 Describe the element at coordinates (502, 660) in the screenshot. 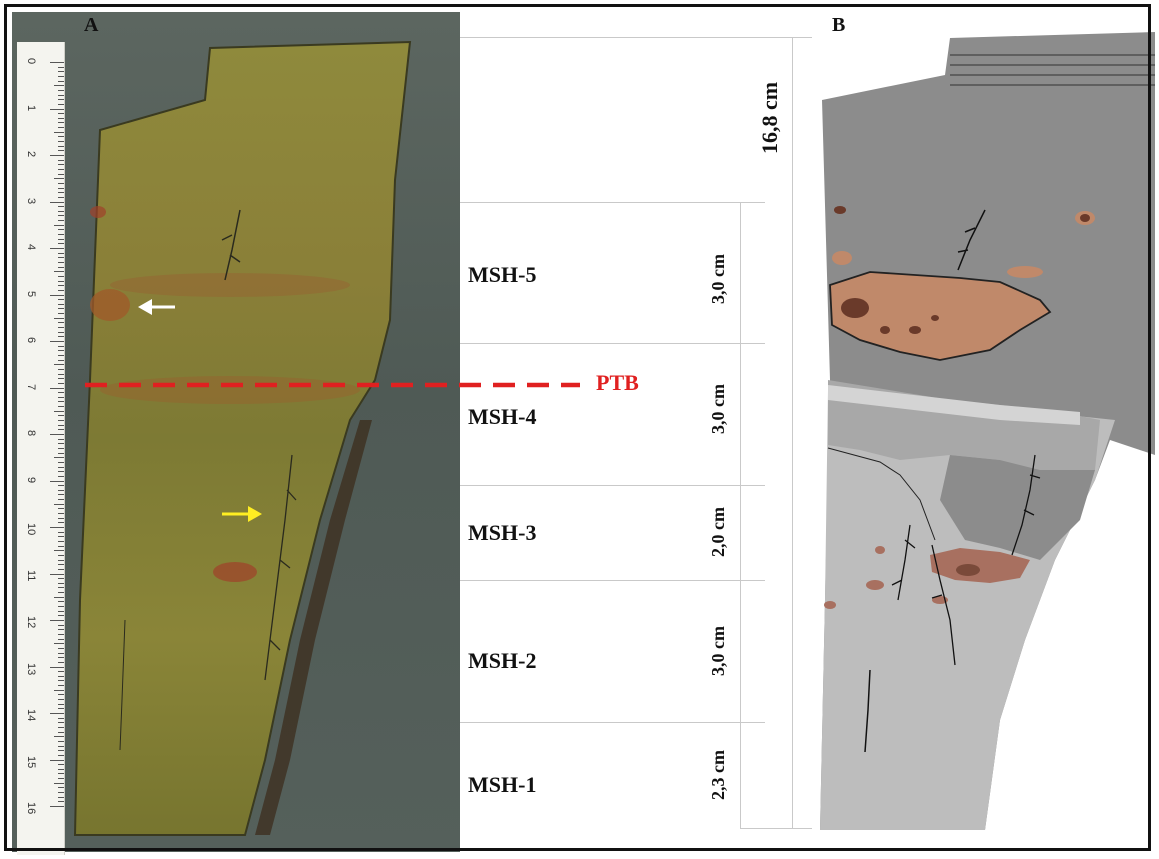

I see `sample-label: MSH-2` at that location.